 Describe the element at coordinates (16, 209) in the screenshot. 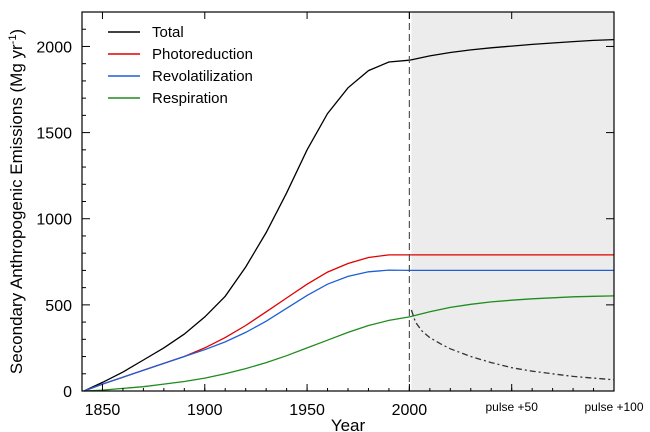

I see `y-axis-title-main: Secondary Anthropogenic Emissions (Mg yr` at that location.